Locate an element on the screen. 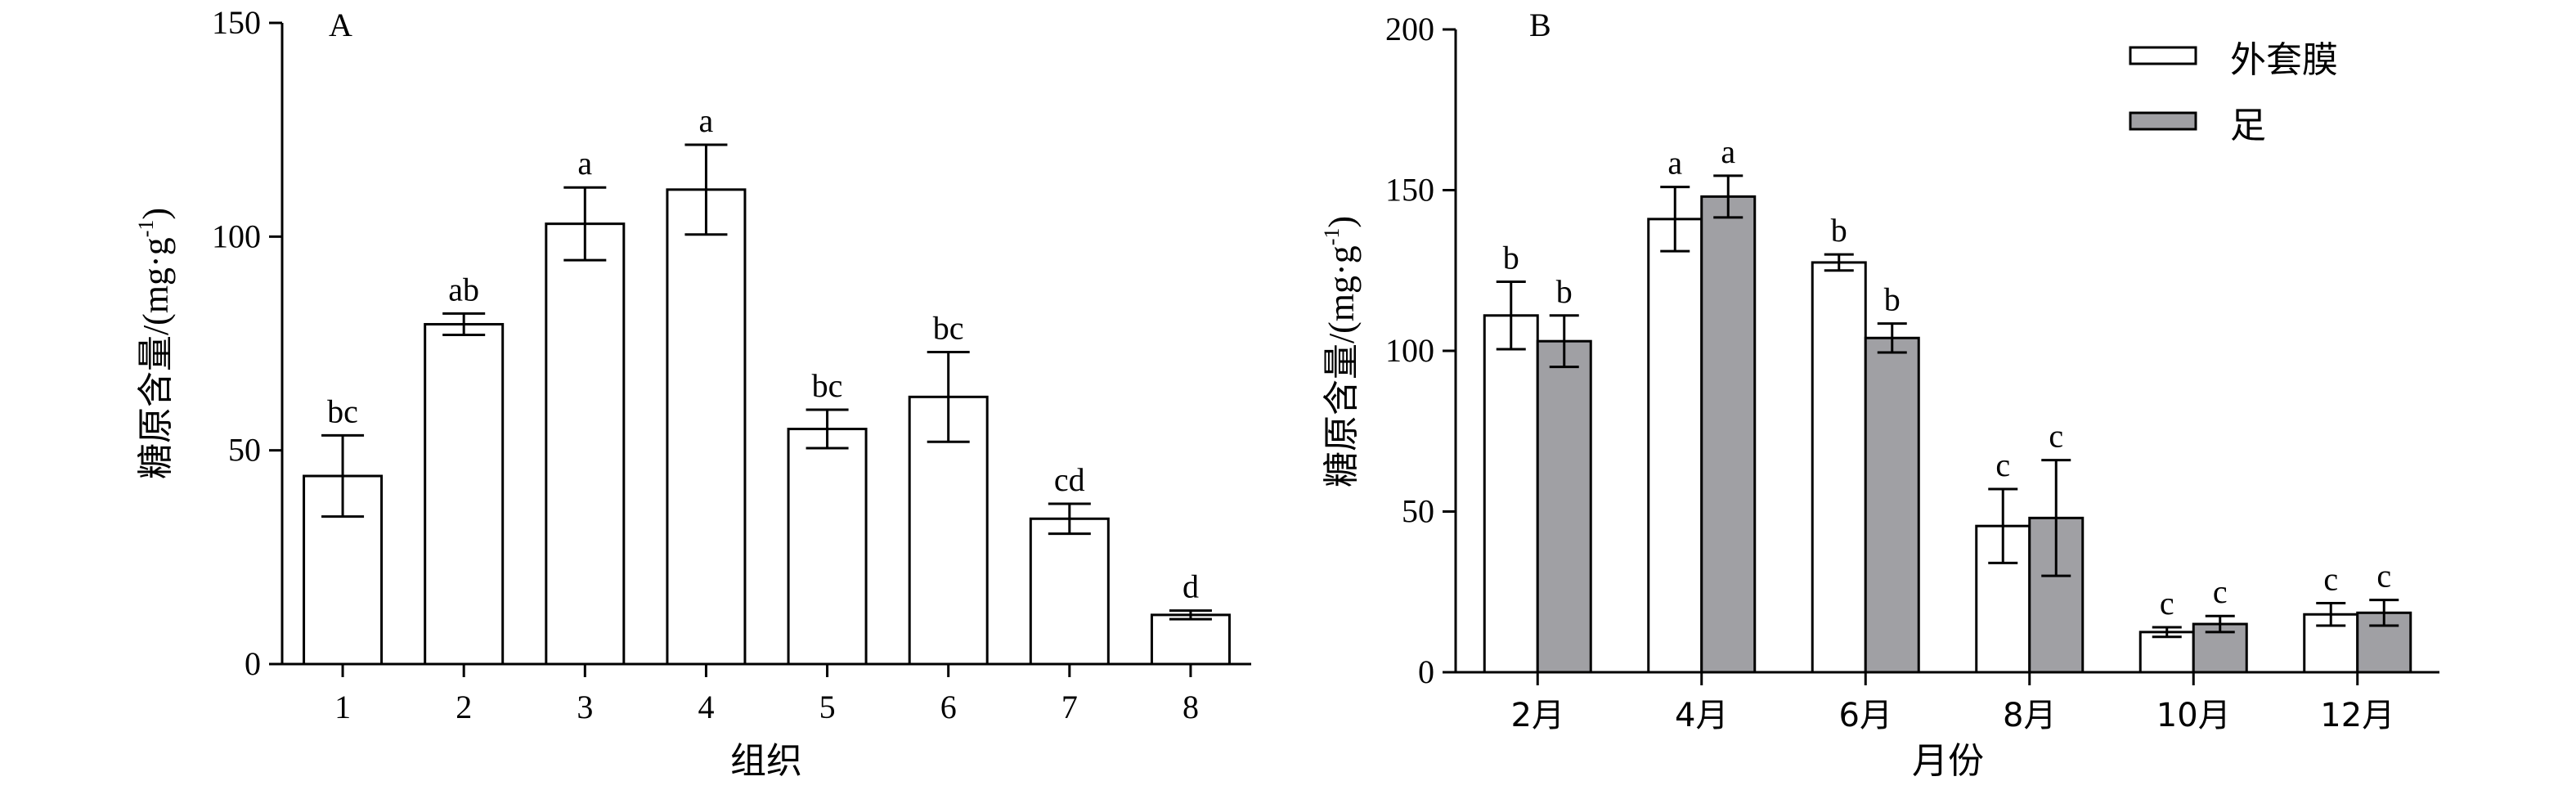 This screenshot has width=2576, height=790. b-x-tick-label: 12月 is located at coordinates (2357, 715).